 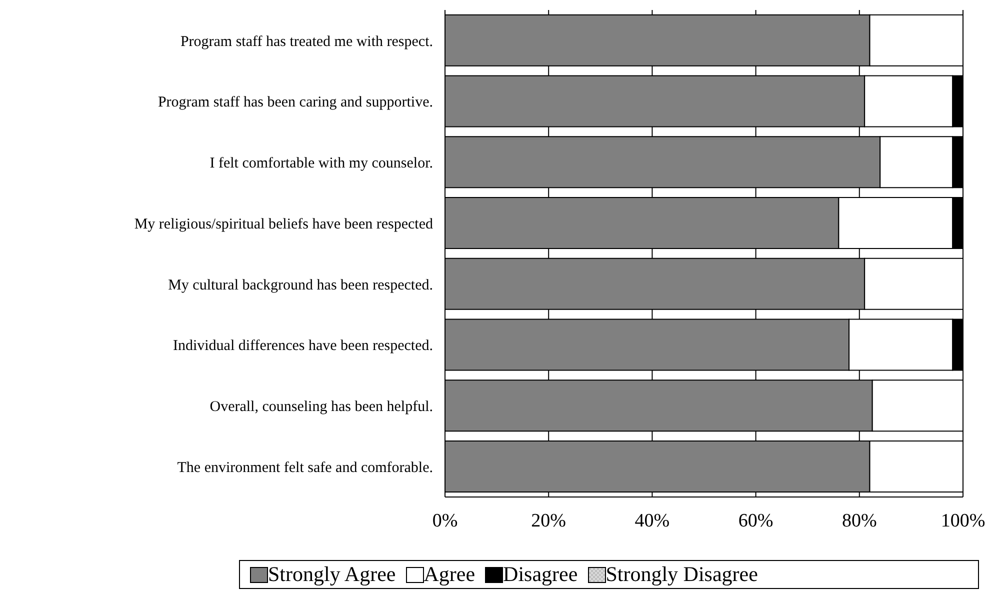 I want to click on legend-label: Disagree, so click(x=540, y=574).